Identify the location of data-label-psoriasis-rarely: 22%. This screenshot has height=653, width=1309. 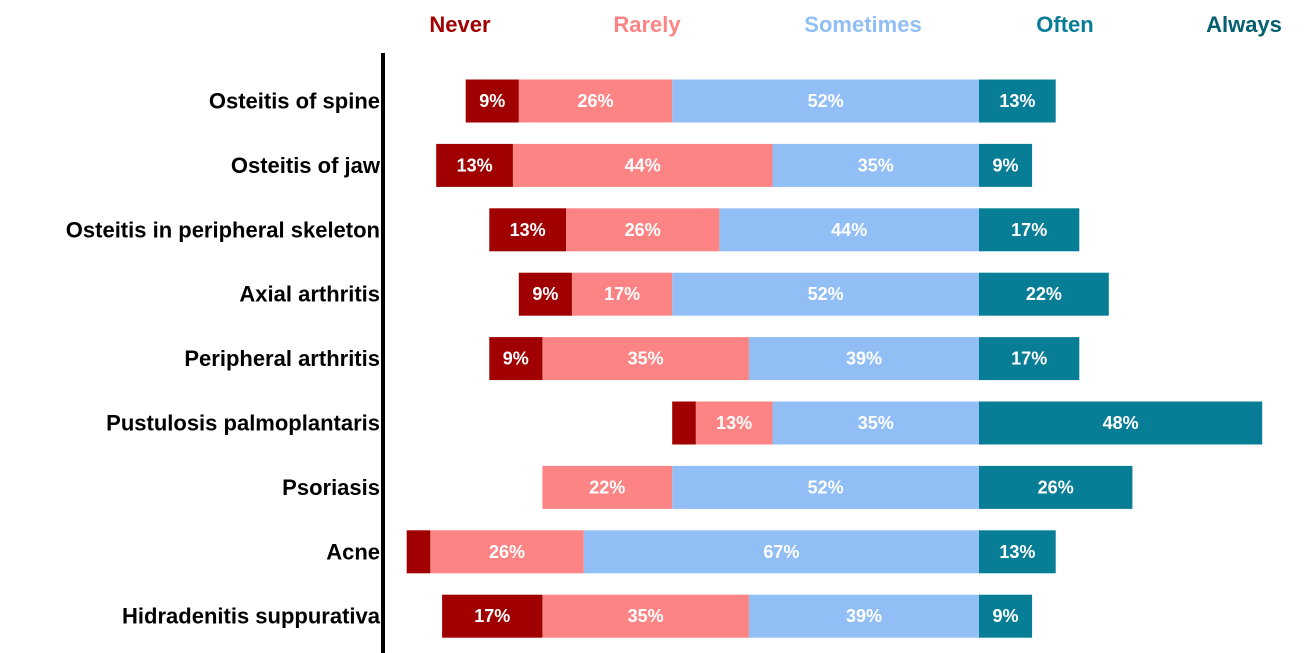
(607, 487).